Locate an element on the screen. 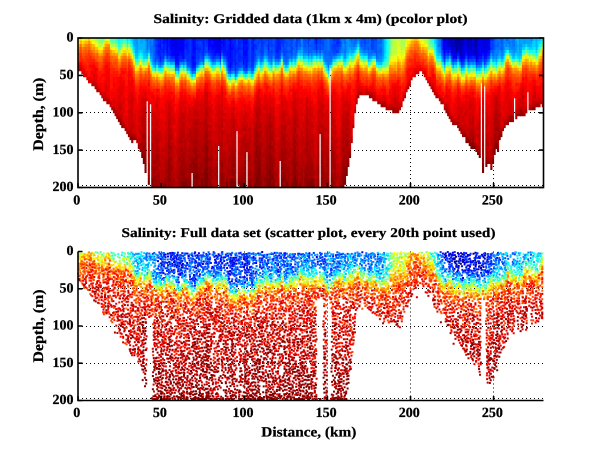 This screenshot has height=451, width=600. svg-text: Distance, (km) is located at coordinates (308, 432).